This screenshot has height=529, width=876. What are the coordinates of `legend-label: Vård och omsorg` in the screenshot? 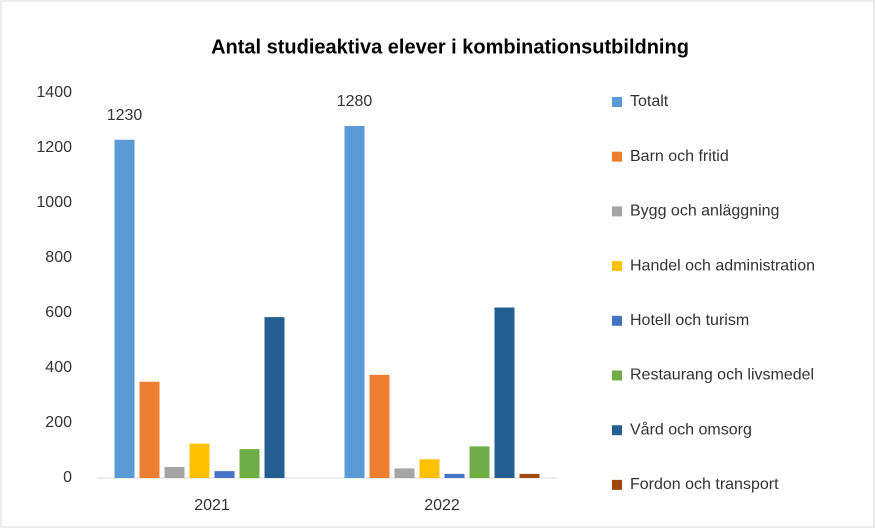 It's located at (691, 429).